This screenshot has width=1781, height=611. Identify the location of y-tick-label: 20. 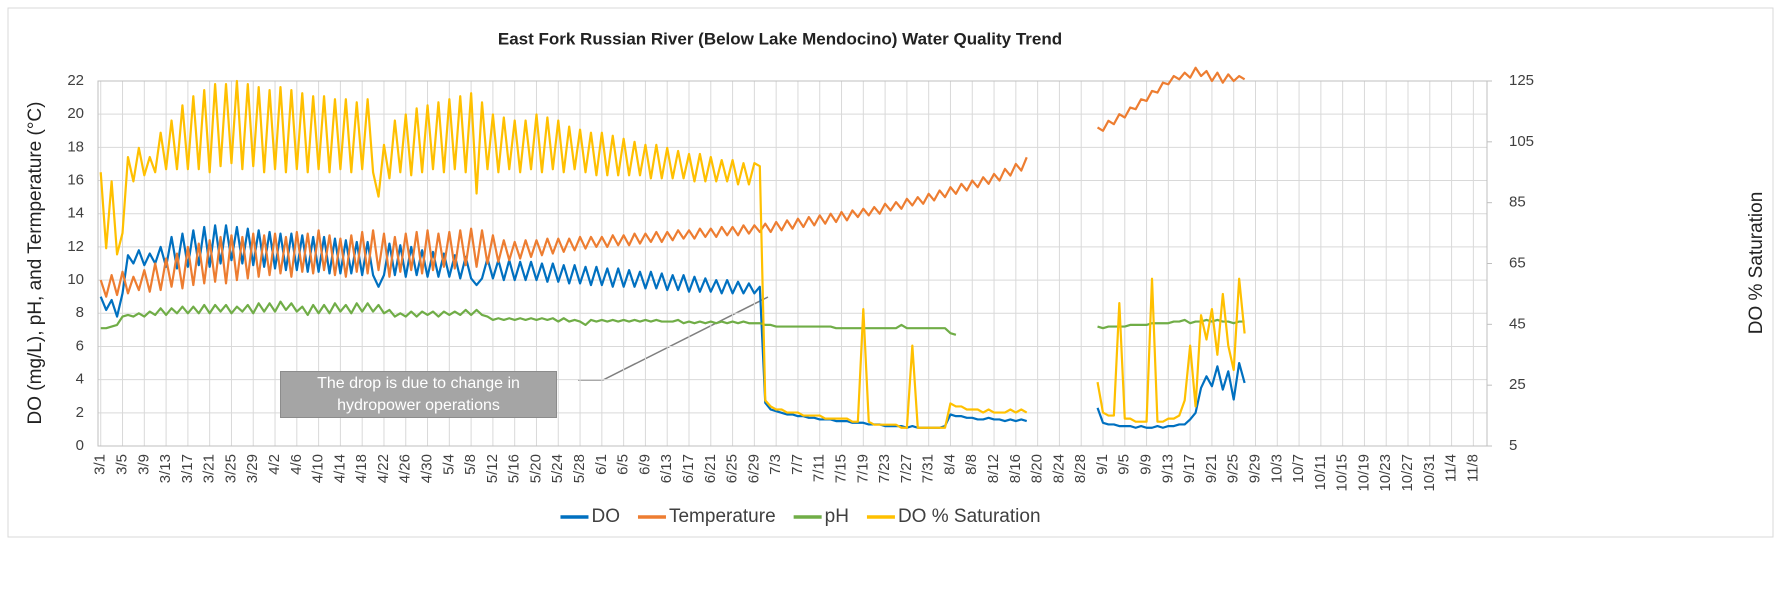
(75, 113).